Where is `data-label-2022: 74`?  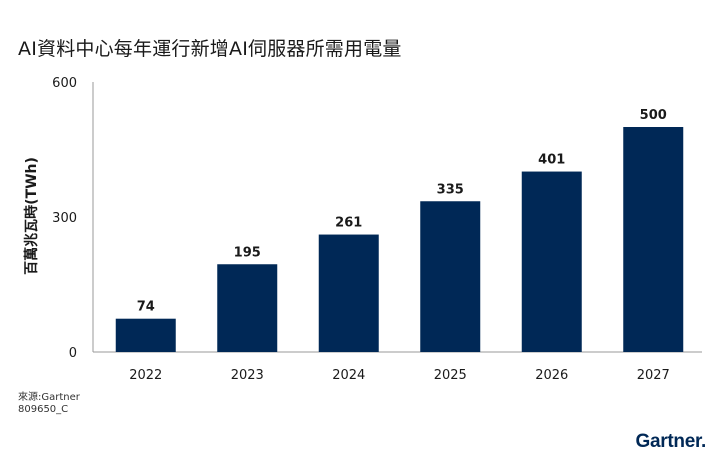
data-label-2022: 74 is located at coordinates (146, 307).